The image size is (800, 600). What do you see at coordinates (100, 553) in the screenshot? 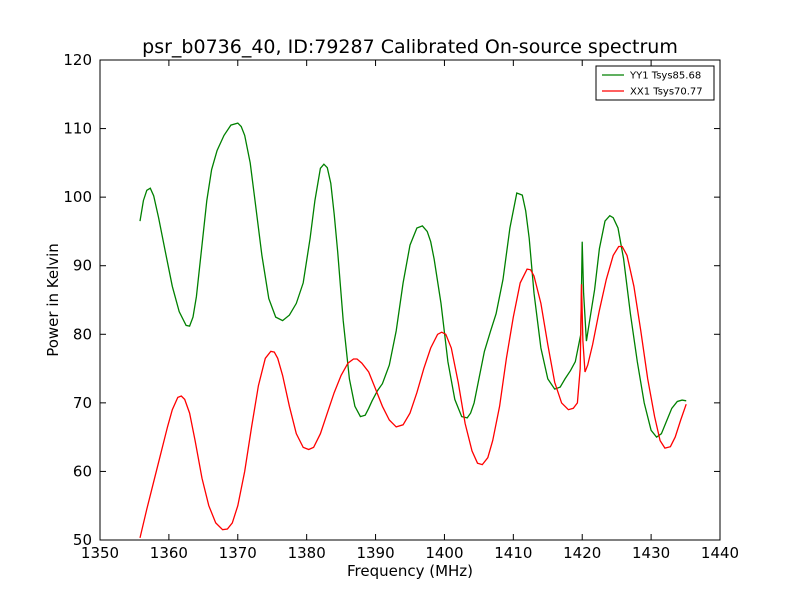
I see `x-tick-label: 1350` at bounding box center [100, 553].